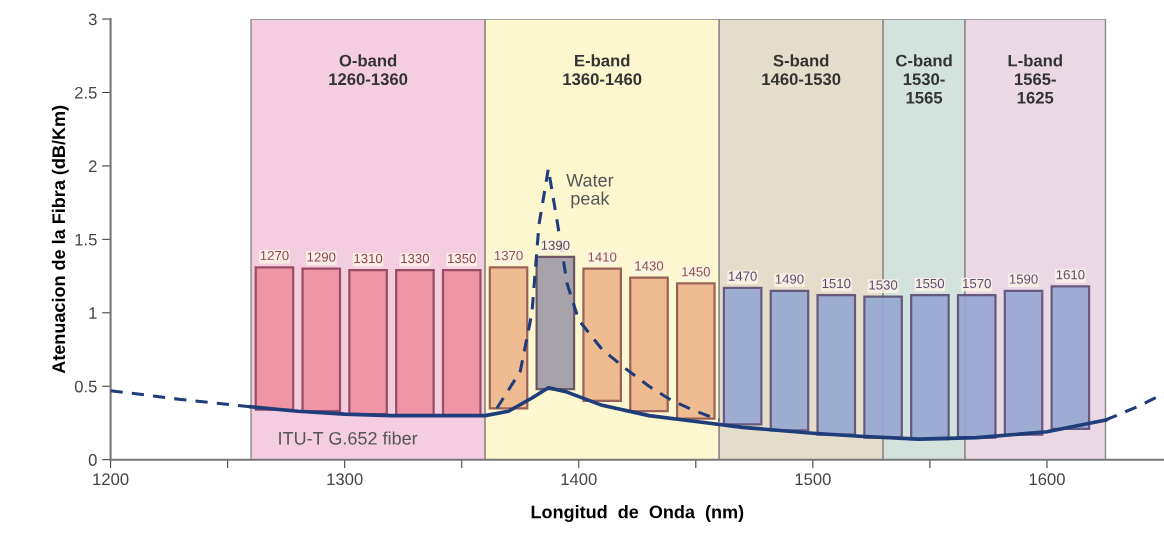  I want to click on annotation: 1470, so click(742, 276).